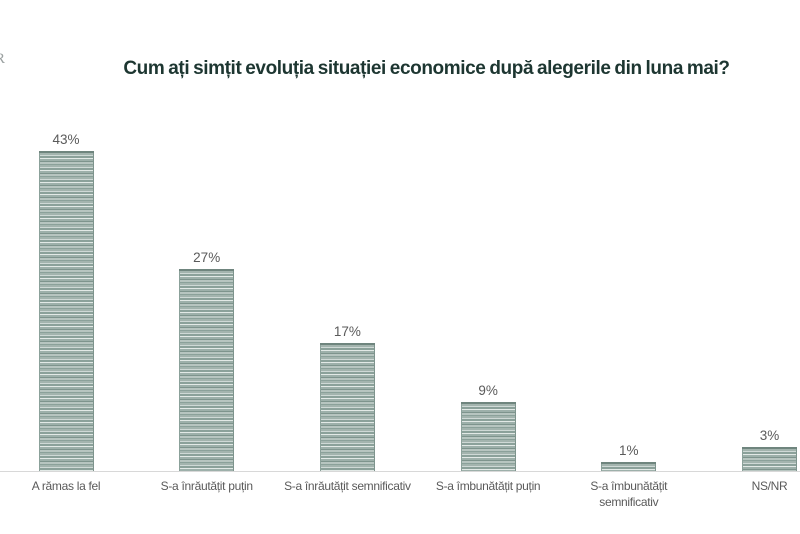  Describe the element at coordinates (488, 391) in the screenshot. I see `bar-value-label: 9%` at that location.